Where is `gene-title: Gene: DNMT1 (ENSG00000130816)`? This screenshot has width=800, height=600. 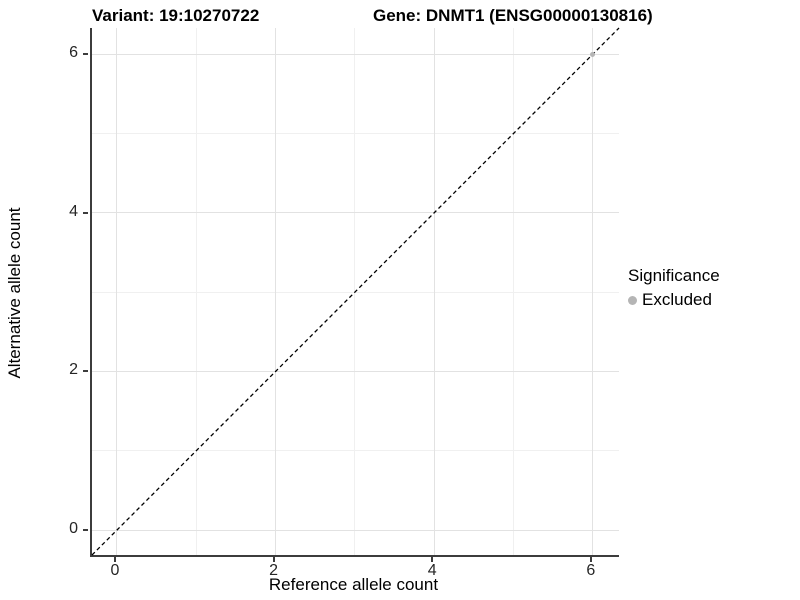 gene-title: Gene: DNMT1 (ENSG00000130816) is located at coordinates (513, 15).